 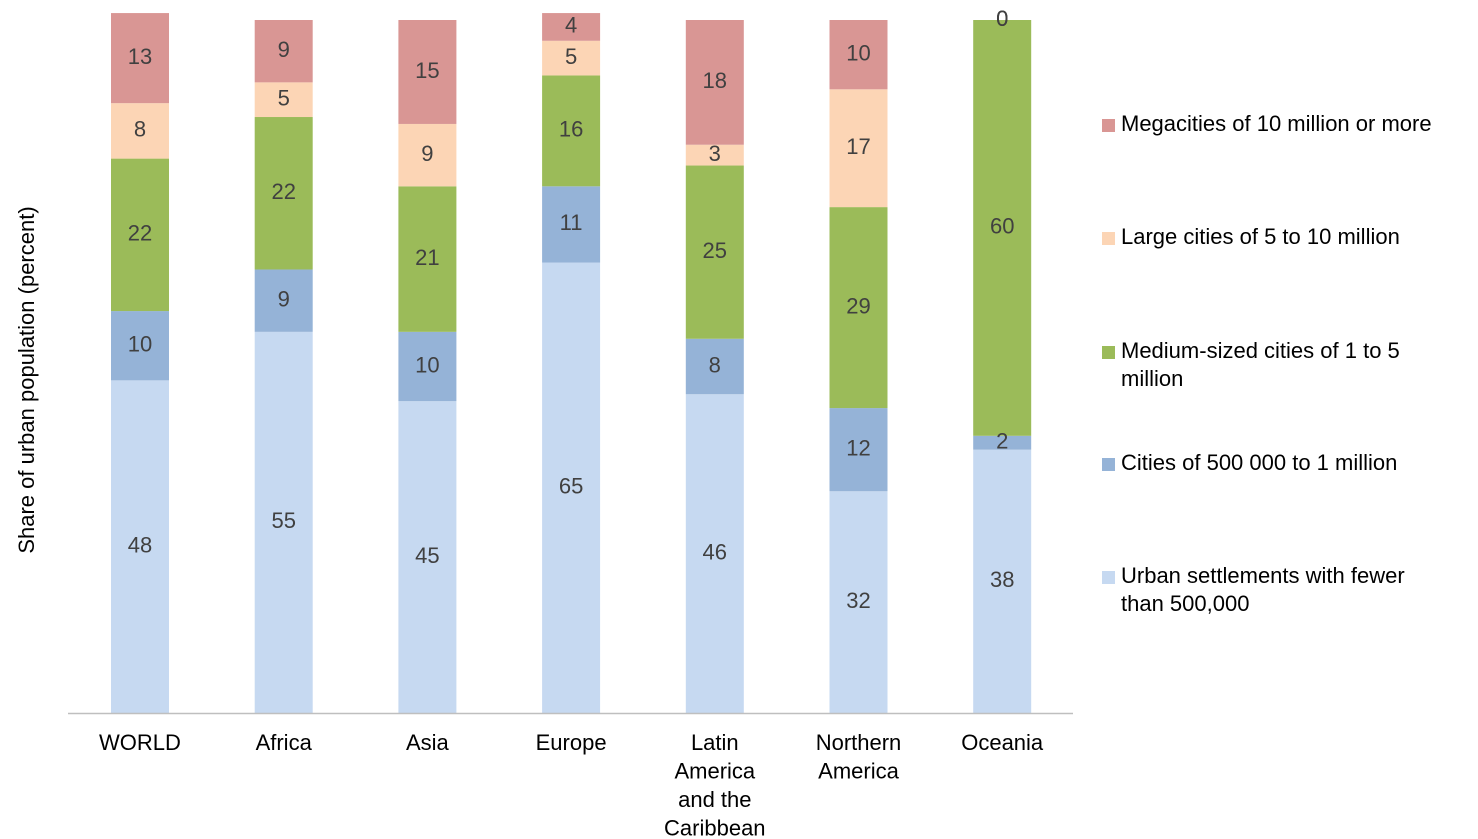 I want to click on legend-item: Large cities of 5 to 10 million, so click(x=1251, y=237).